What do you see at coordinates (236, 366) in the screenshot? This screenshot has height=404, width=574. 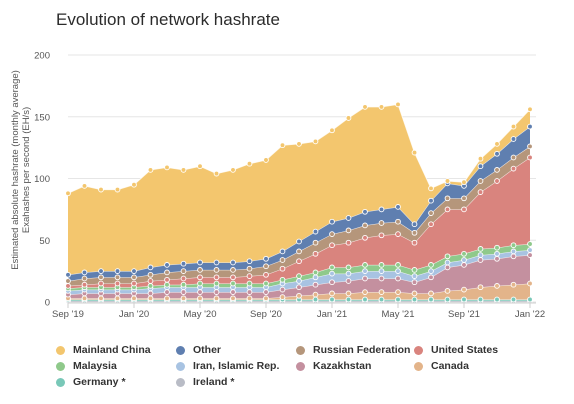 I see `legend-label: Iran, Islamic Rep.` at bounding box center [236, 366].